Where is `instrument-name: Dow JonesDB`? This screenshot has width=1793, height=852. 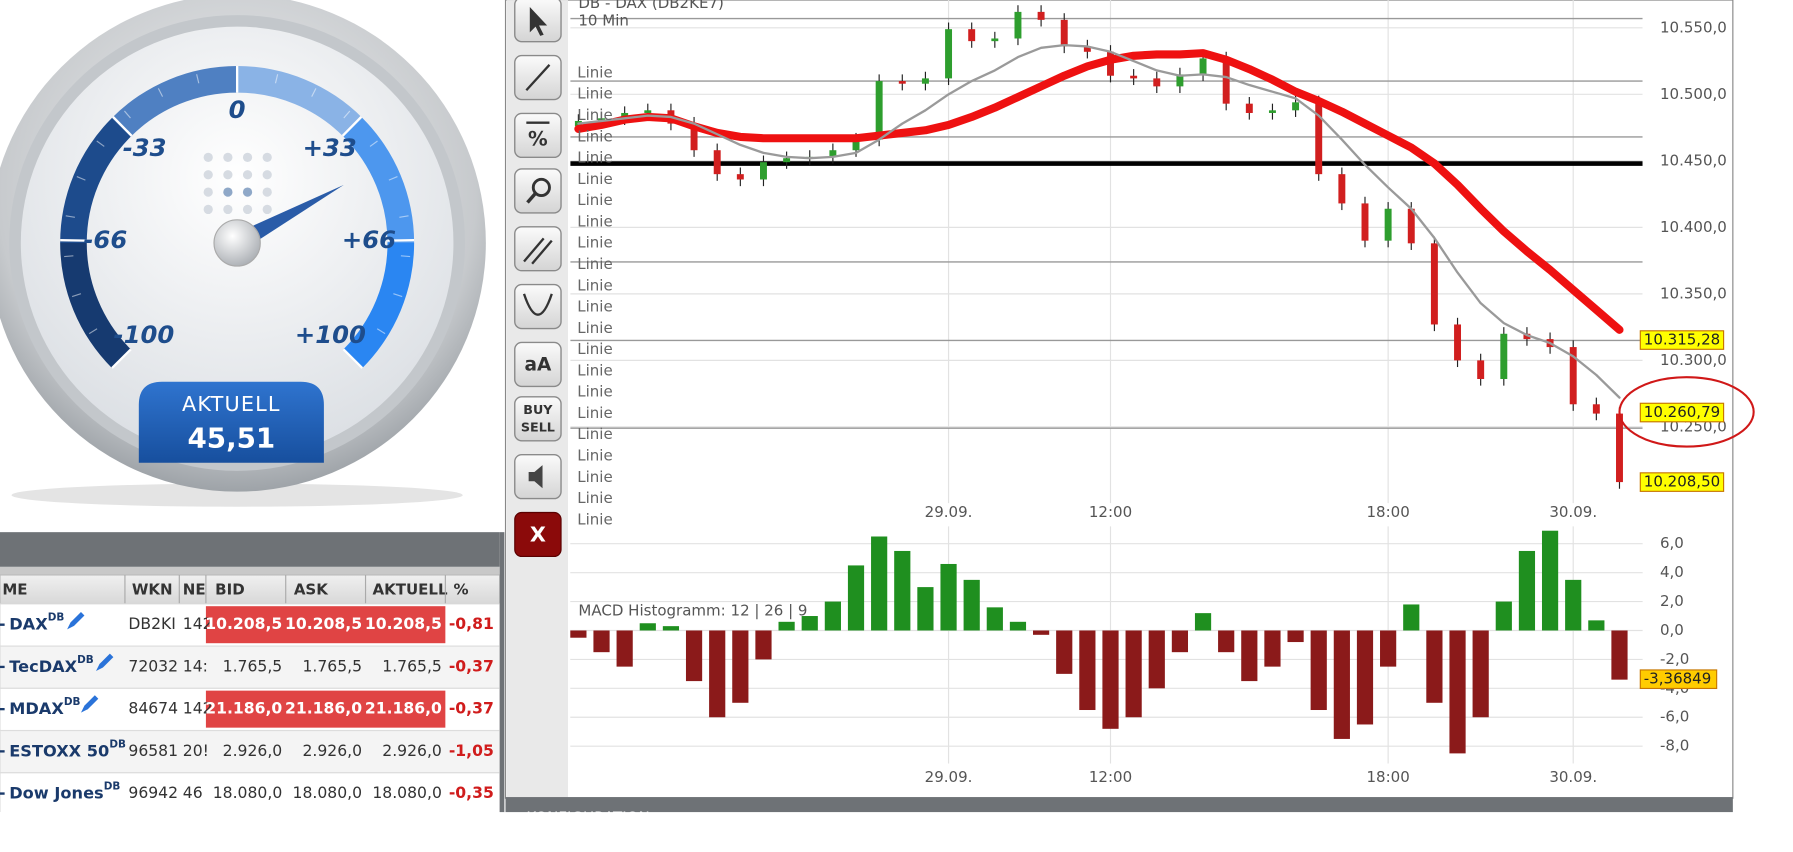 instrument-name: Dow JonesDB is located at coordinates (64, 791).